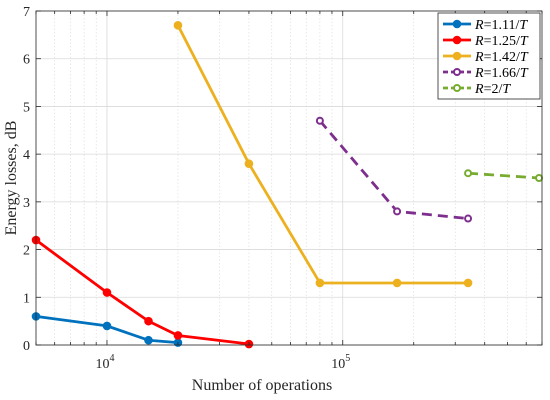 The height and width of the screenshot is (400, 550). I want to click on legend: R=1.11/TR=1.25/TR=1.42/TR=1.66/TR=2/T, so click(489, 56).